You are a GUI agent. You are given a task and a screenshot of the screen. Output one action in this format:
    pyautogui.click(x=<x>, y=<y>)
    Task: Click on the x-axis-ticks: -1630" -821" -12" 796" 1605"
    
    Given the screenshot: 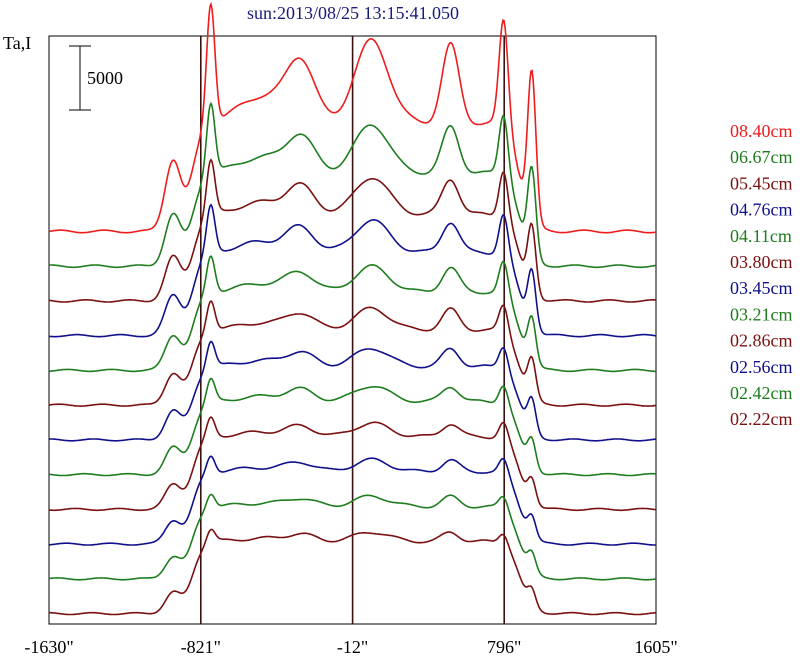 What is the action you would take?
    pyautogui.click(x=350, y=647)
    